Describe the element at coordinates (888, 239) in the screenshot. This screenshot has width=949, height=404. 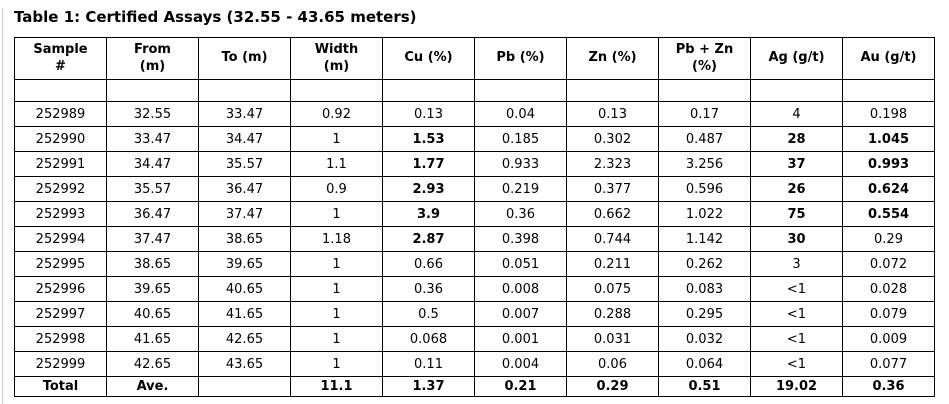
I see `cell: 0.29` at that location.